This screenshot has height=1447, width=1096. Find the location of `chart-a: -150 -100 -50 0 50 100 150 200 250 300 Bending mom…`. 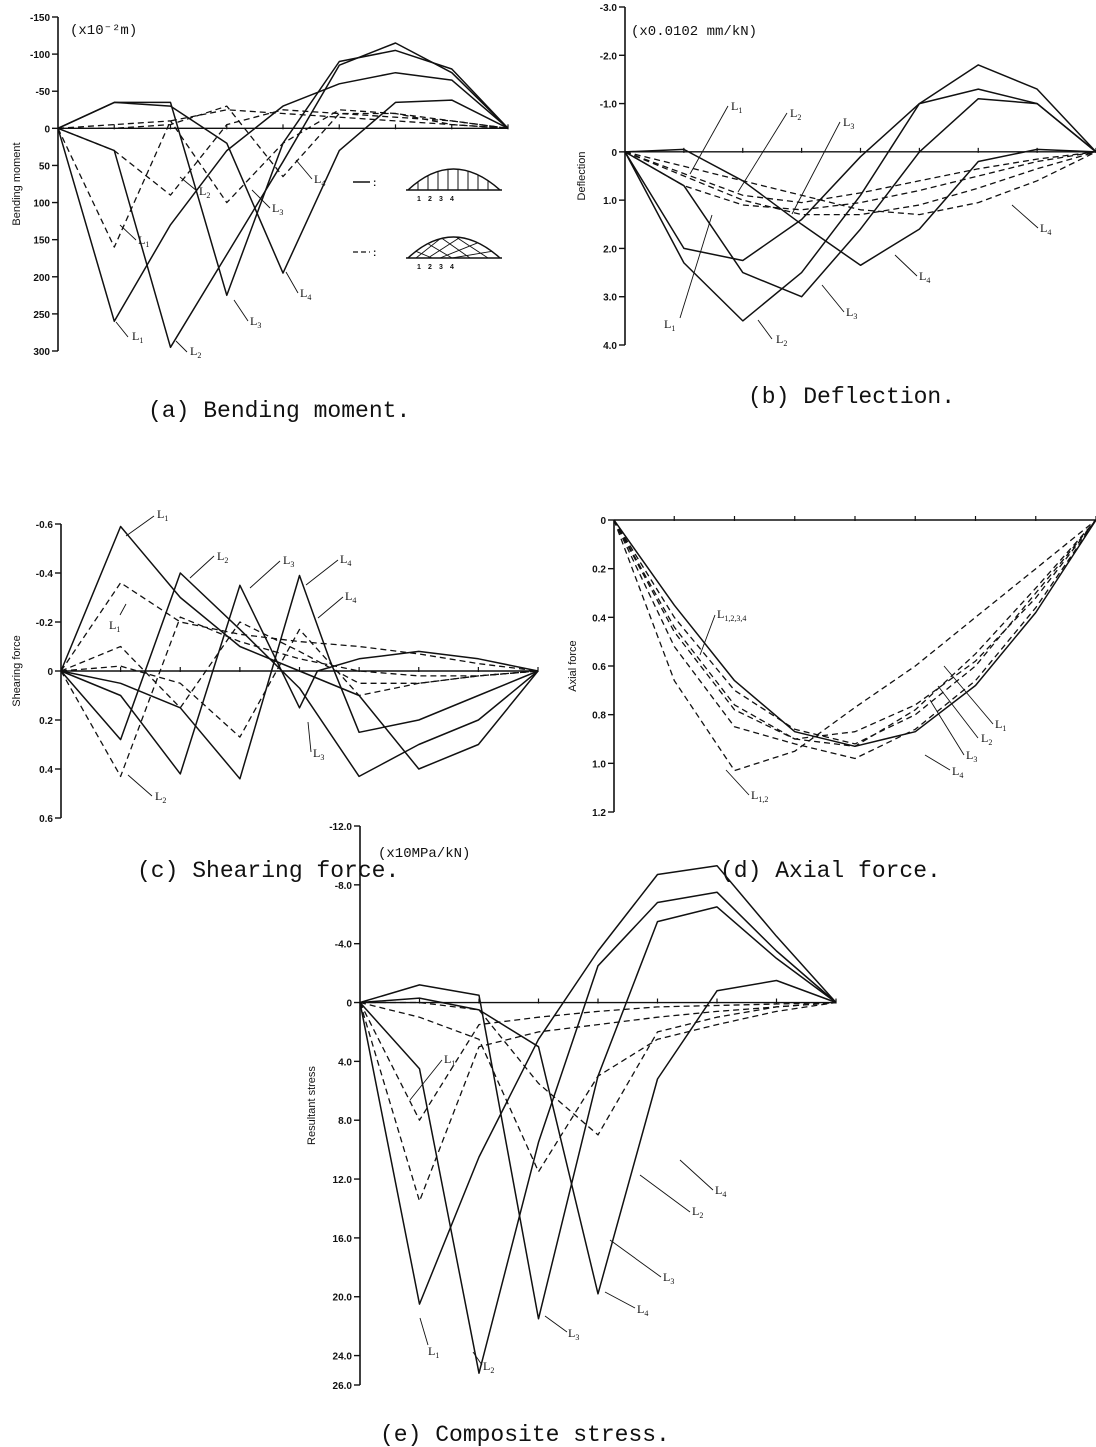

chart-a: -150 -100 -50 0 50 100 150 200 250 300 Bending mom… is located at coordinates (260, 218).